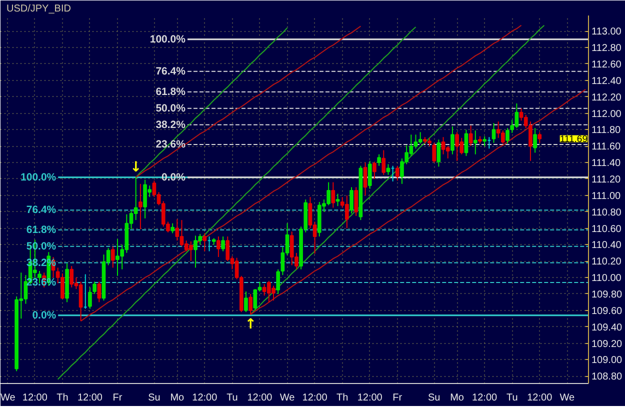 The image size is (625, 419). What do you see at coordinates (607, 81) in the screenshot?
I see `y-tick-label: 112.40` at bounding box center [607, 81].